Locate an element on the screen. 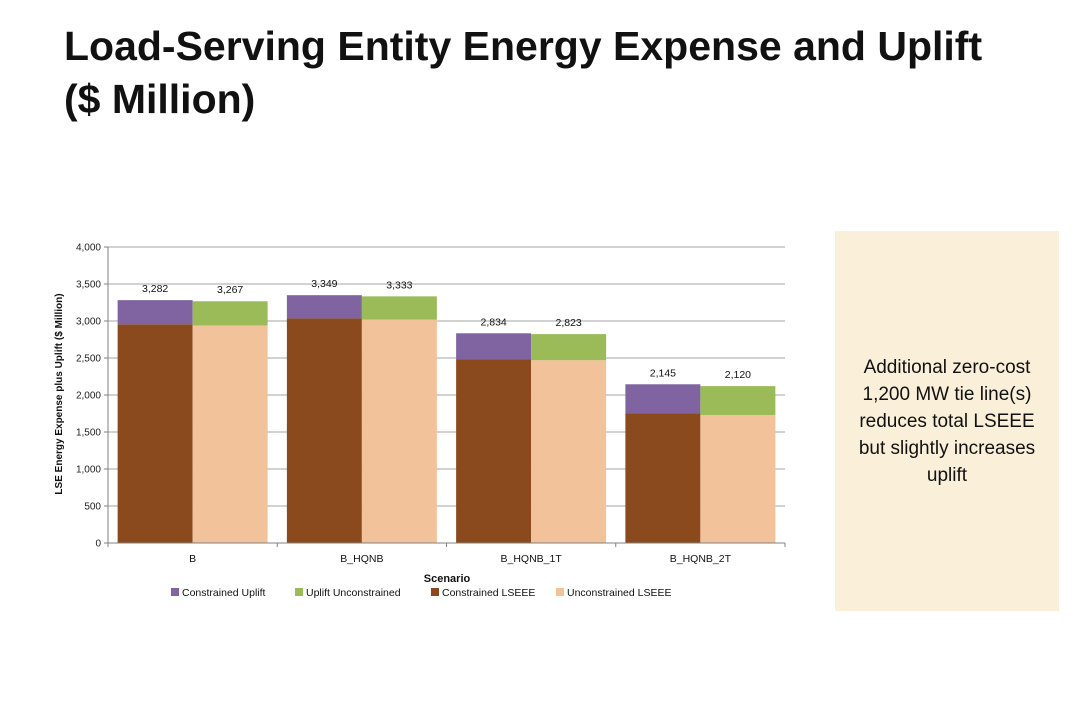  bar-total-label: 3,349 is located at coordinates (324, 284).